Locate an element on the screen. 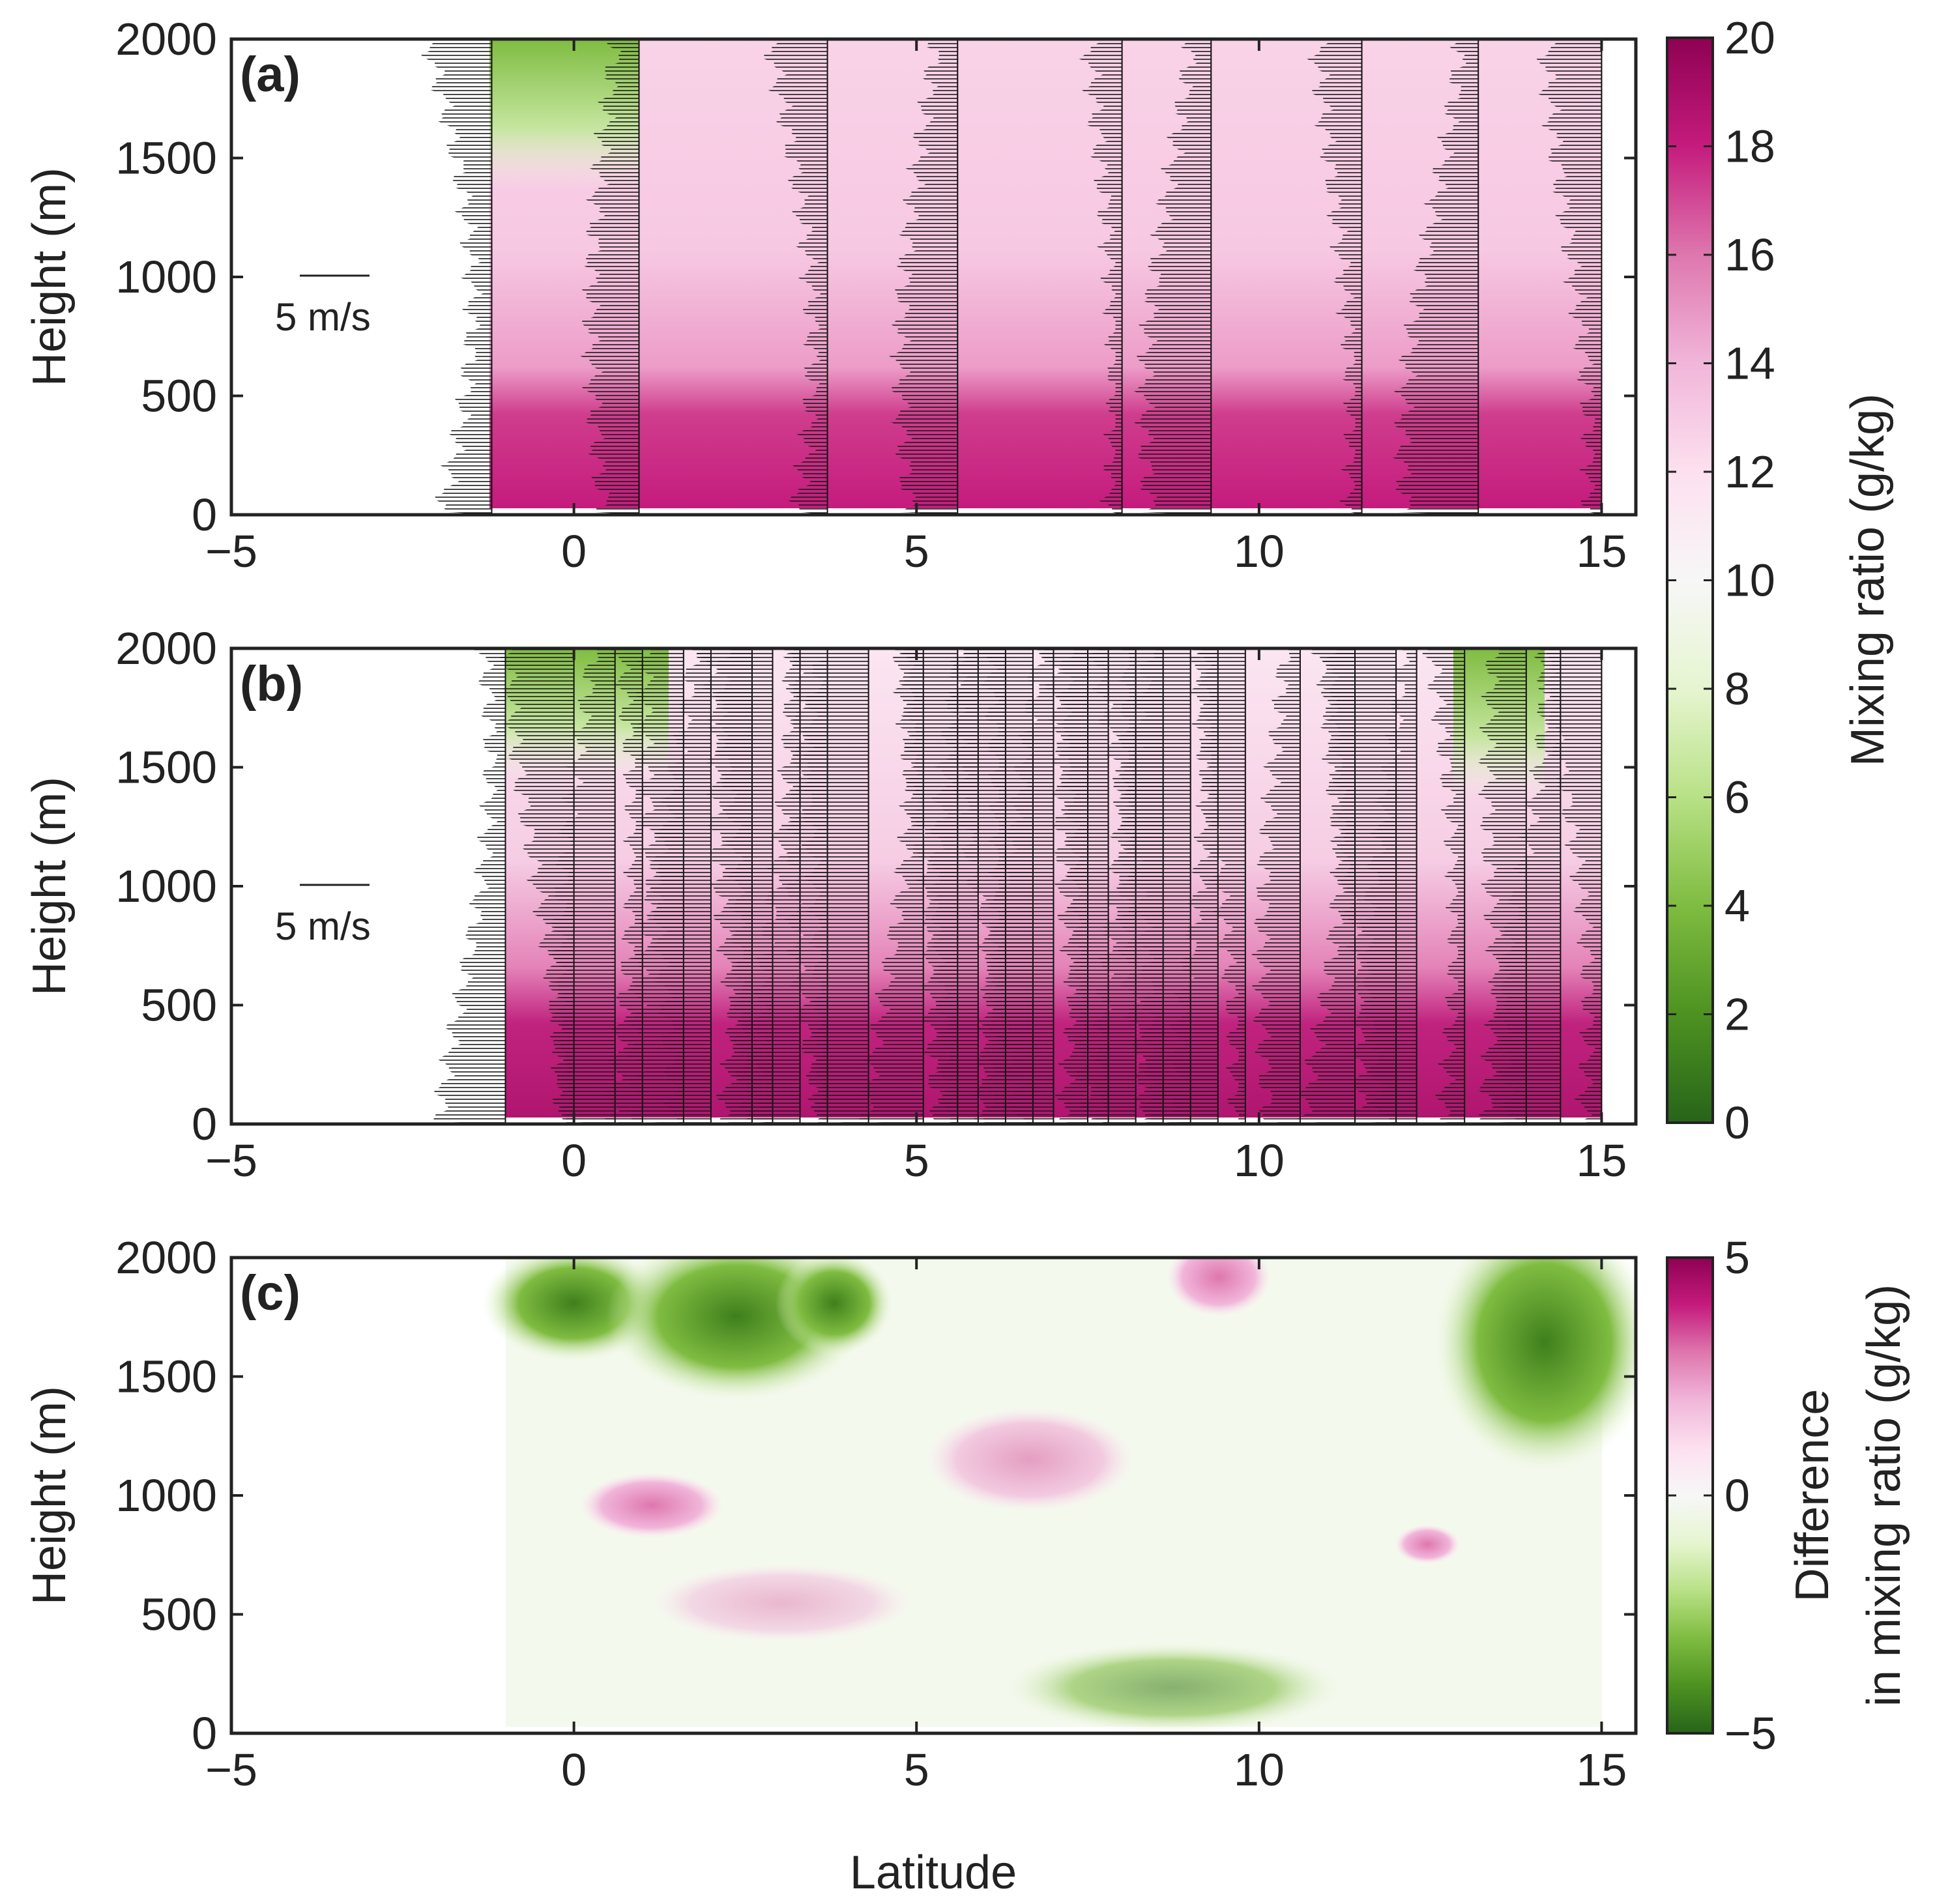  xtick-label-a-0: −5 is located at coordinates (231, 552).